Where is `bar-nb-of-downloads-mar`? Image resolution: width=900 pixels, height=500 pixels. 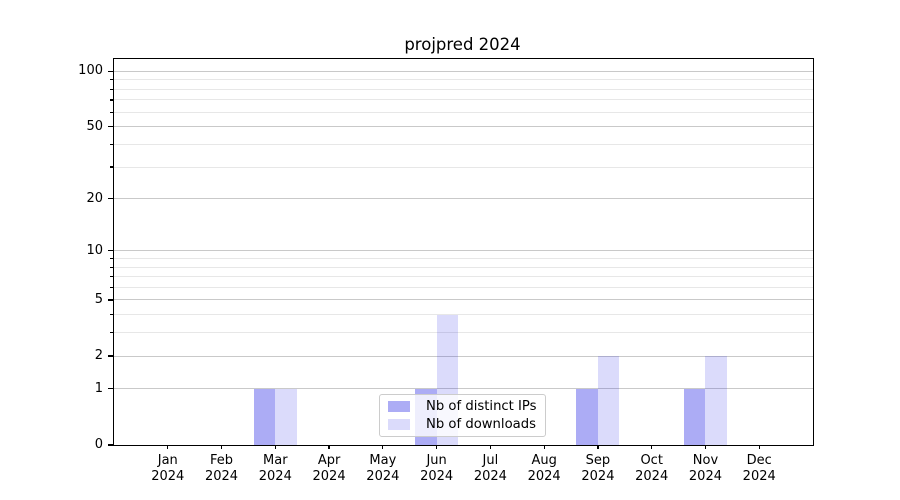
bar-nb-of-downloads-mar is located at coordinates (286, 416).